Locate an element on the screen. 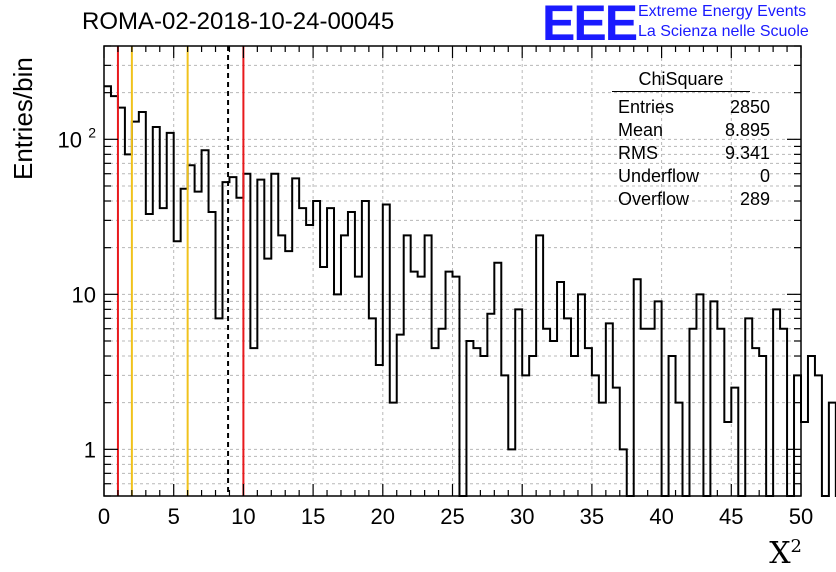  stats-title: ChiSquare is located at coordinates (681, 80).